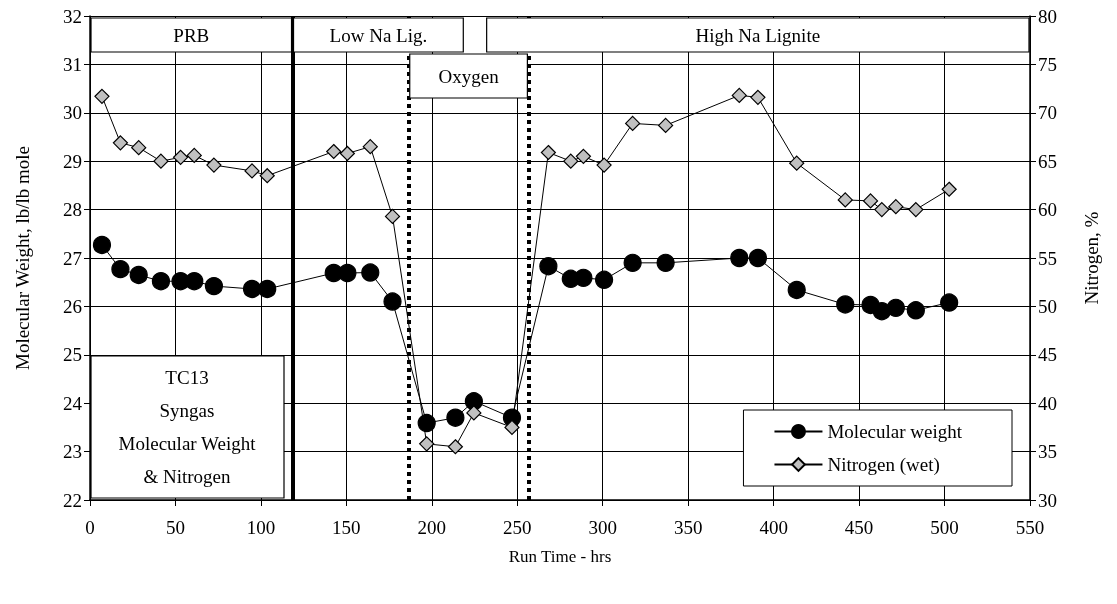 Image resolution: width=1117 pixels, height=604 pixels. Describe the element at coordinates (90, 527) in the screenshot. I see `x-tick-label: 0` at that location.